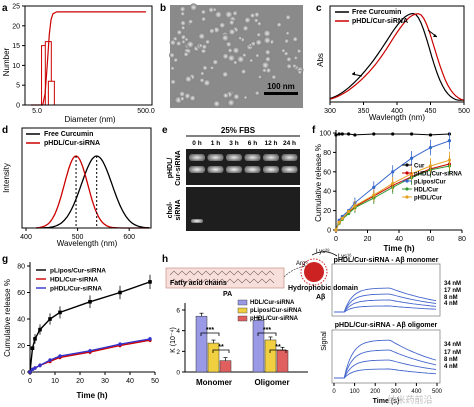 The width and height of the screenshot is (474, 407). Describe the element at coordinates (252, 143) in the screenshot. I see `panel-e-lane-3: 6 h` at that location.